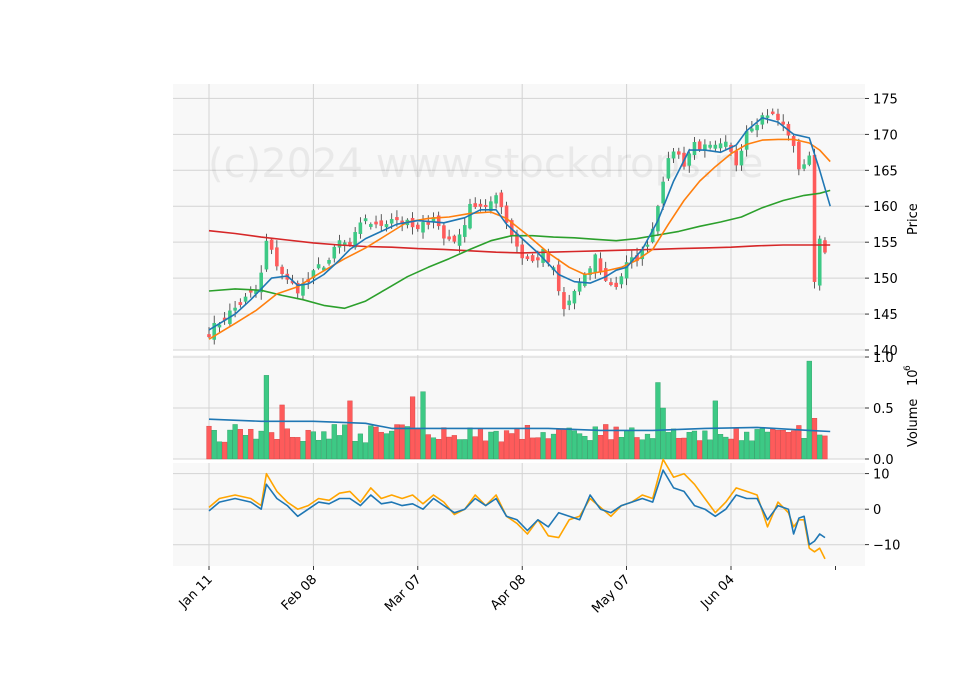 This screenshot has height=690, width=960. I want to click on volume-tick-label: 0.0, so click(883, 460).